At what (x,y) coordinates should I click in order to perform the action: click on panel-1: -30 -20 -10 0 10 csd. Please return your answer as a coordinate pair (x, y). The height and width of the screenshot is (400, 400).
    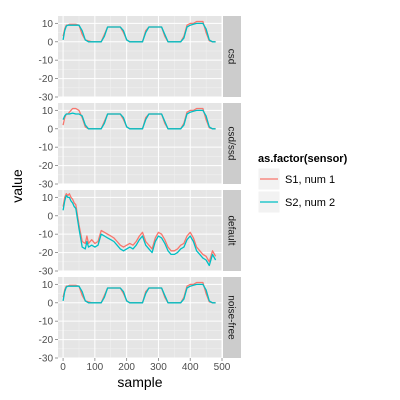
    Looking at the image, I should click on (140, 60).